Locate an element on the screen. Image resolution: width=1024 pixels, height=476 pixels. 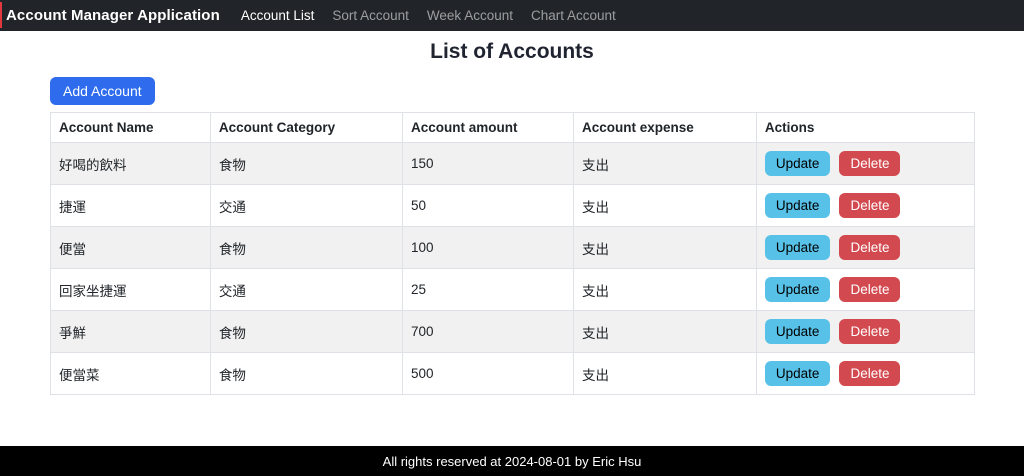
cell-amount: 700 is located at coordinates (488, 331).